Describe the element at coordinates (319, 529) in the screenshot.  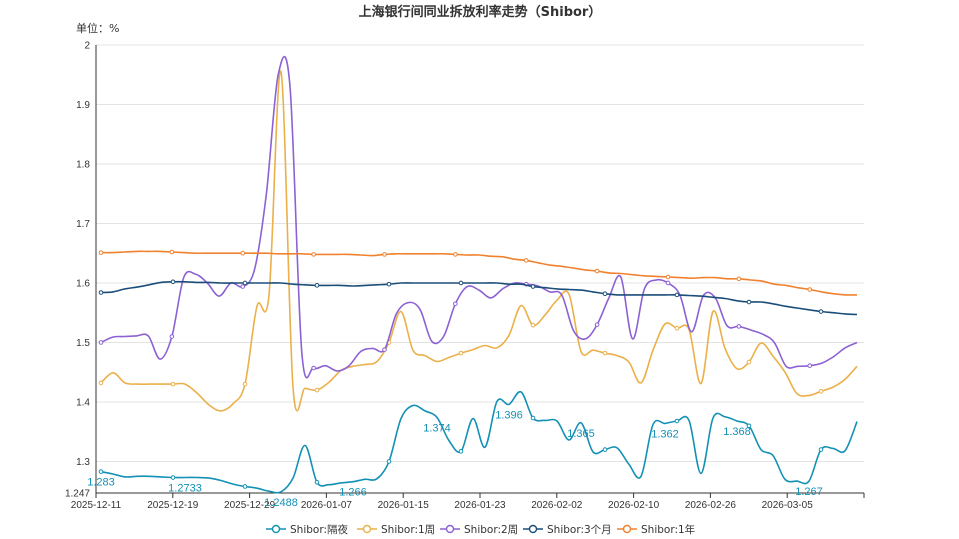
I see `legend-label: Shibor:隔夜` at that location.